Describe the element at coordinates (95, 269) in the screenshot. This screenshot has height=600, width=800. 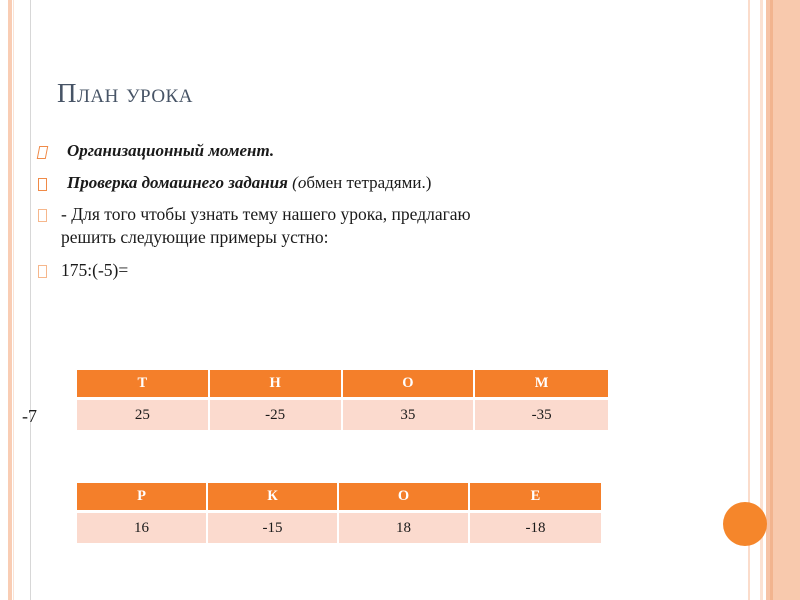
I see `bullet-item-label: 175:(-5)=` at that location.